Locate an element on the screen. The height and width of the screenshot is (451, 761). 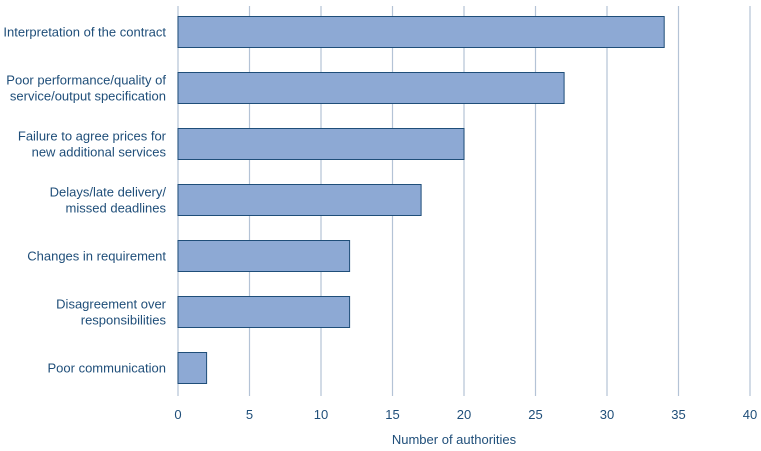
category-label: Poor communication is located at coordinates (107, 368).